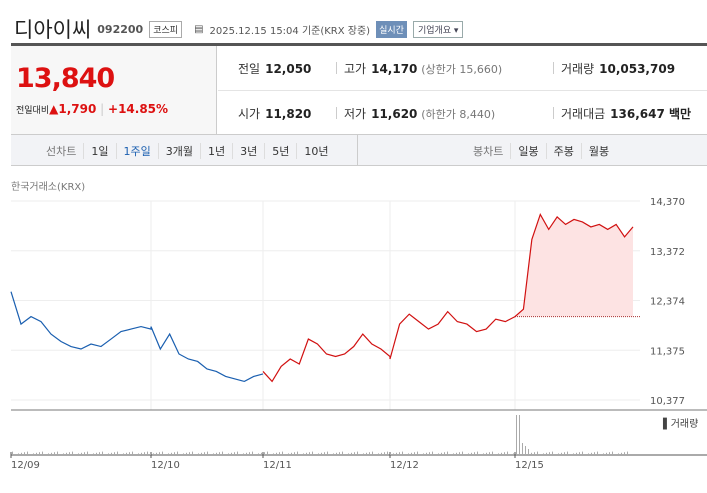 Image resolution: width=707 pixels, height=493 pixels. Describe the element at coordinates (248, 151) in the screenshot. I see `tab-3y: 3년` at that location.